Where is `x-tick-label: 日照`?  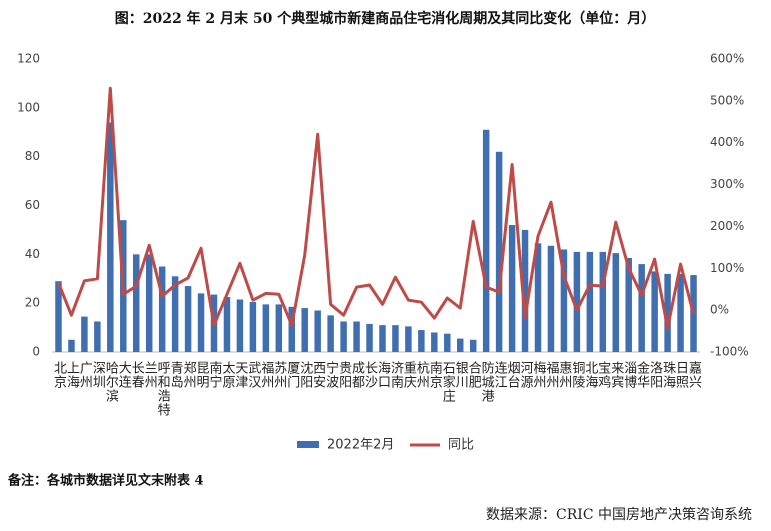 x-tick-label: 日照 is located at coordinates (681, 375).